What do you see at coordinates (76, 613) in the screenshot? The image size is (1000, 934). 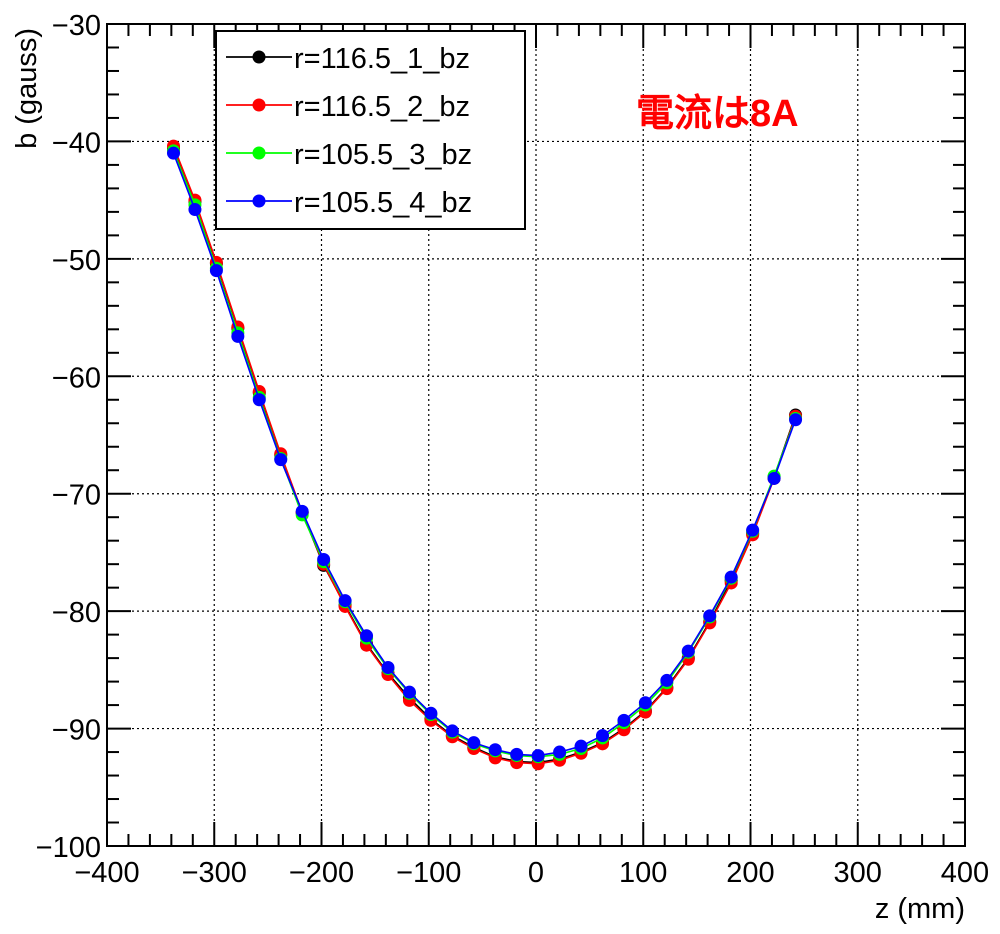 I see `y-tick-label: −80` at bounding box center [76, 613].